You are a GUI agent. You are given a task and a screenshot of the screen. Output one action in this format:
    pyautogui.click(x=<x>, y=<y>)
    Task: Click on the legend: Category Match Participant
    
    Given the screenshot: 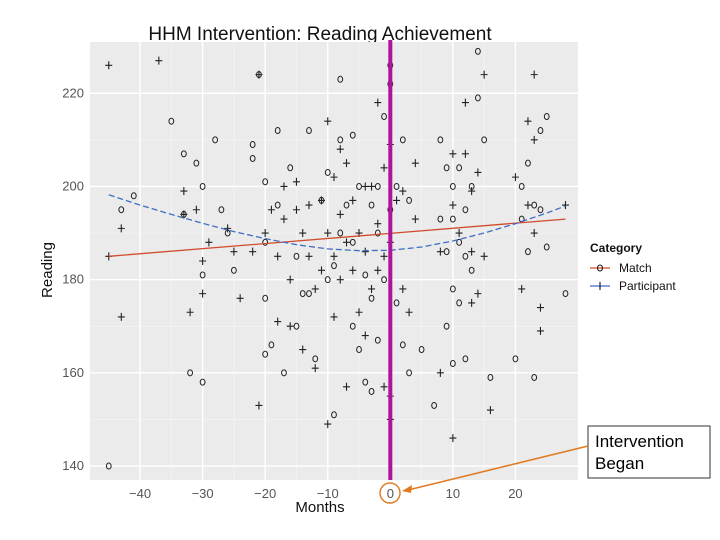 What is the action you would take?
    pyautogui.click(x=633, y=267)
    